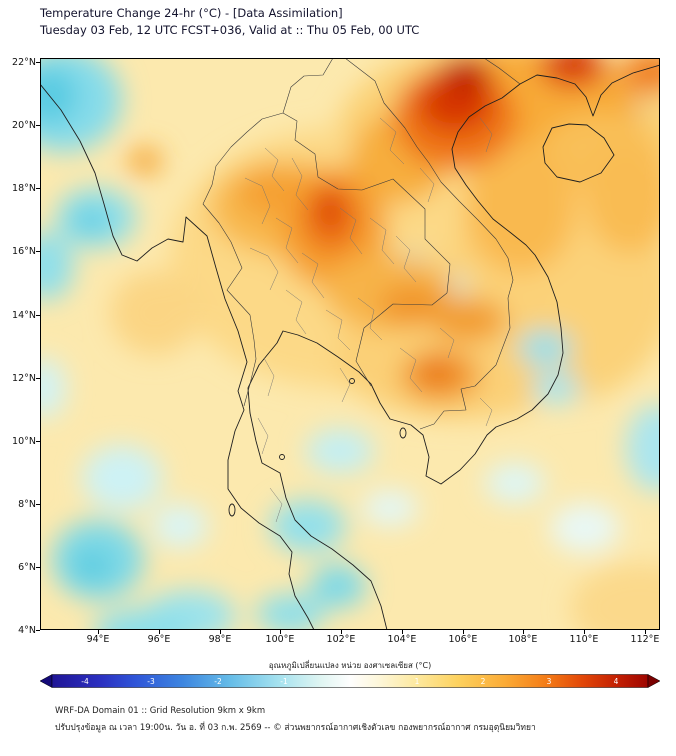  I want to click on colorbar-tick: -1, so click(284, 681).